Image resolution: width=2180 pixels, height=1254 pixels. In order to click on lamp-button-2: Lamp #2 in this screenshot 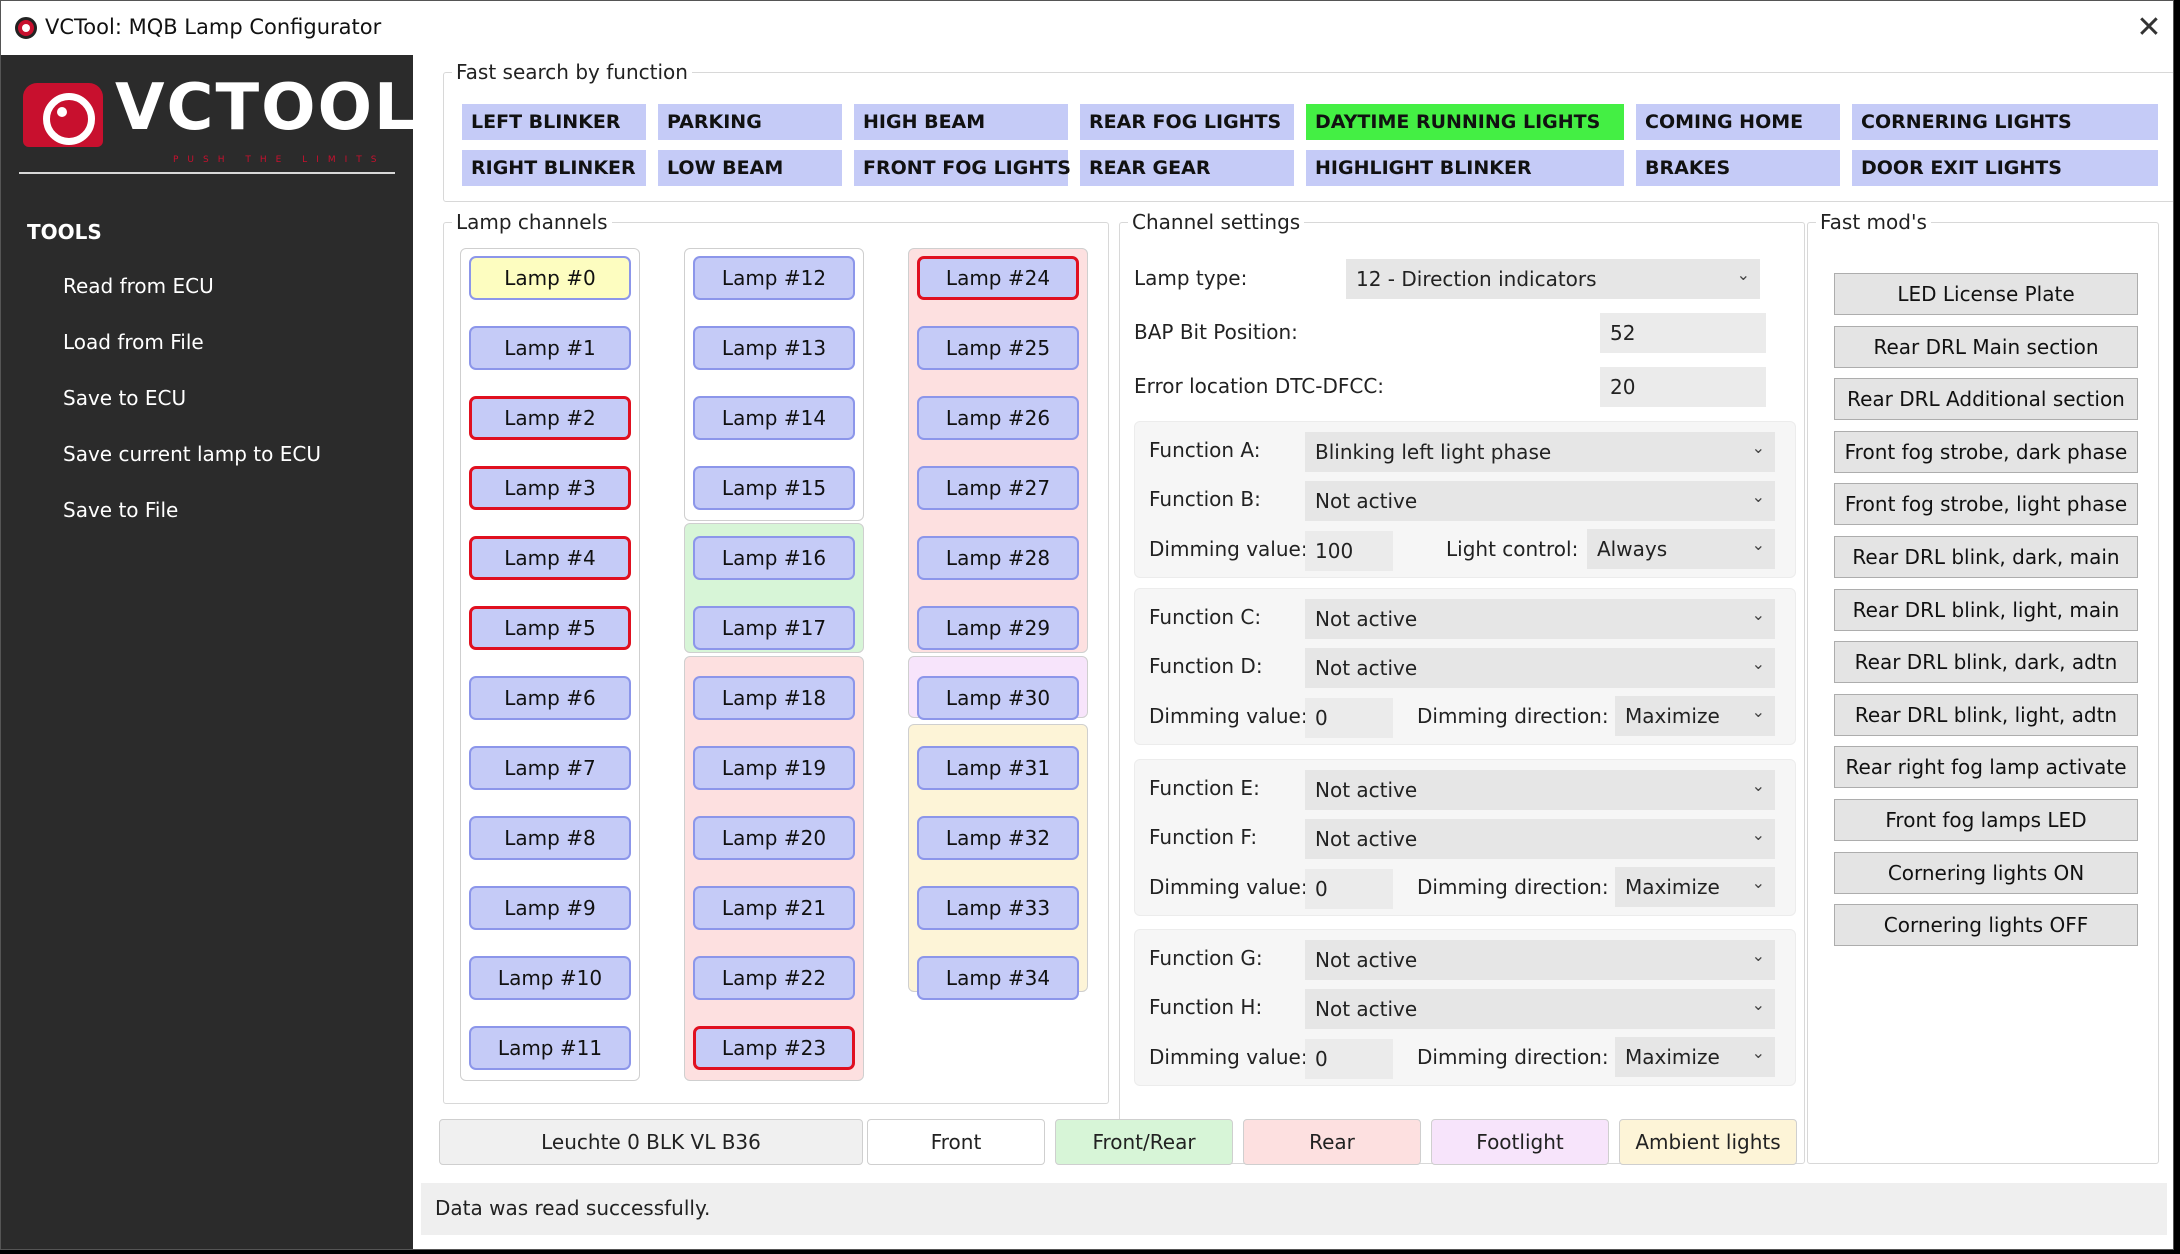, I will do `click(550, 418)`.